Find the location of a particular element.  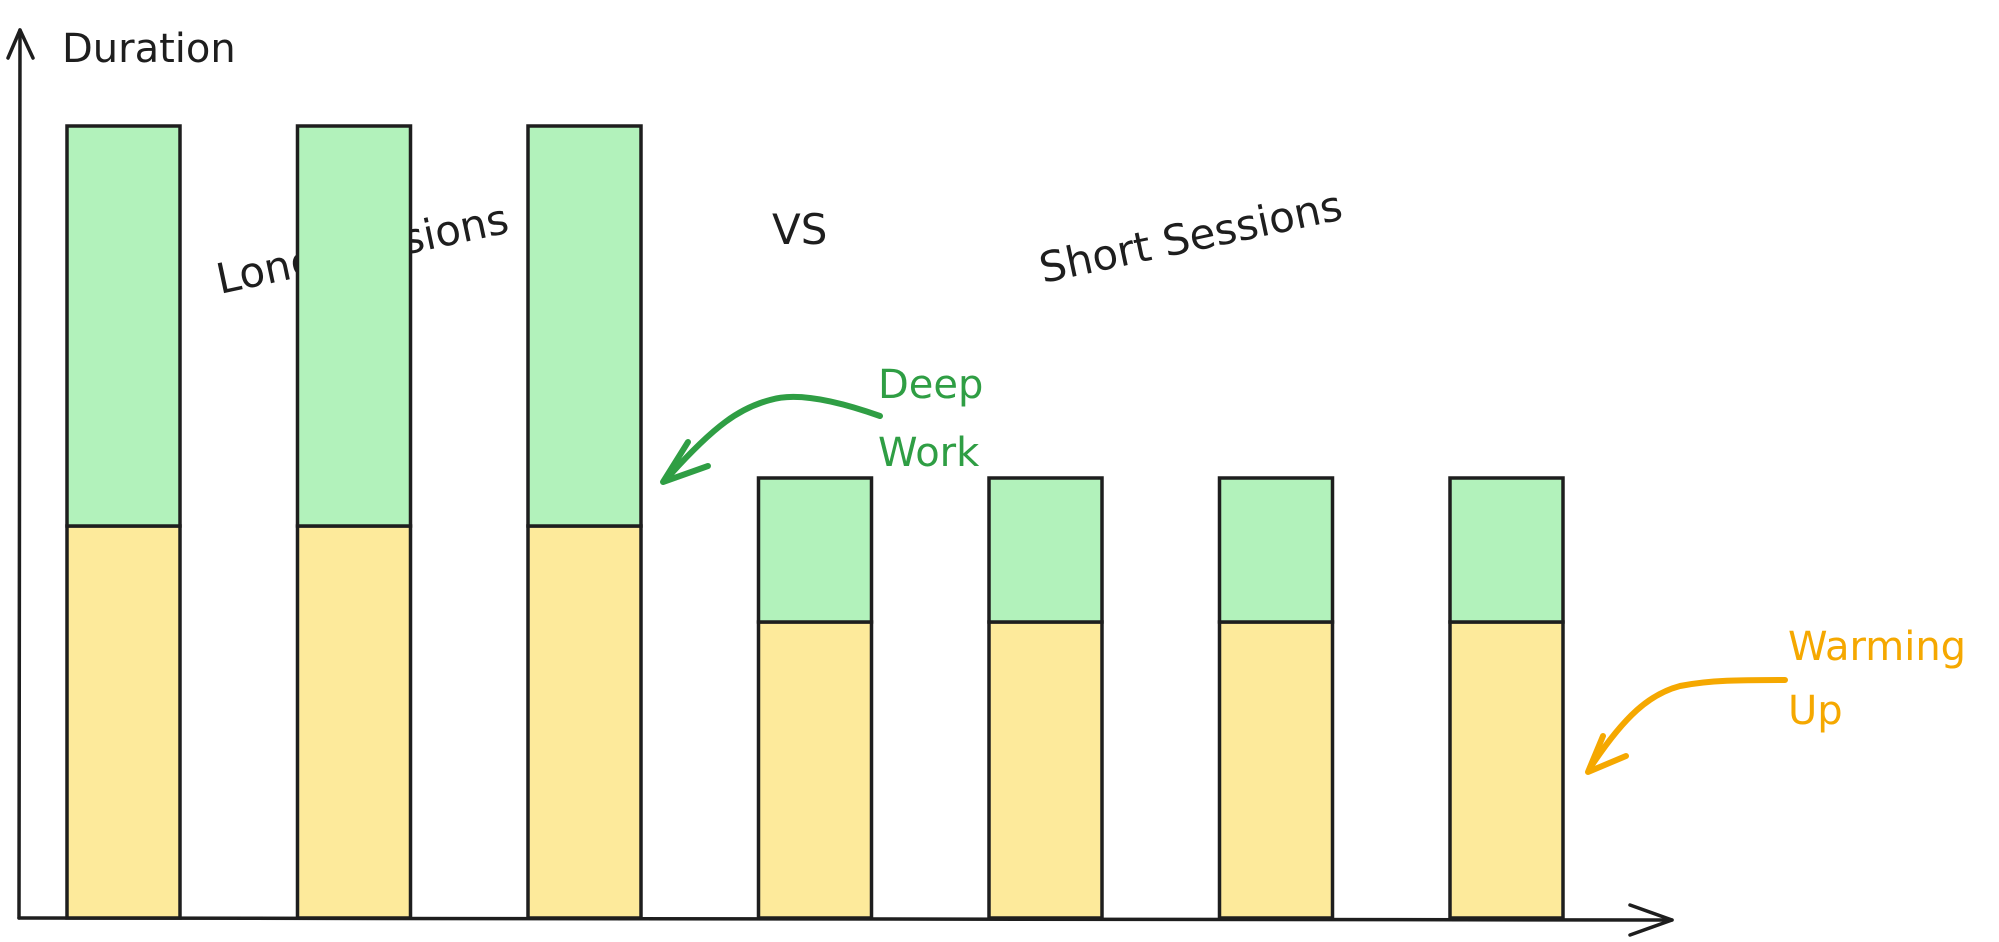

warming-up-arrowhead is located at coordinates (1607, 754).